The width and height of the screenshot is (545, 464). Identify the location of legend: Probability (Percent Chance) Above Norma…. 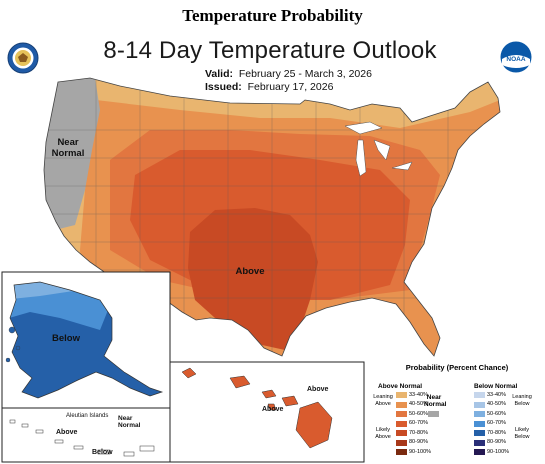
(457, 412).